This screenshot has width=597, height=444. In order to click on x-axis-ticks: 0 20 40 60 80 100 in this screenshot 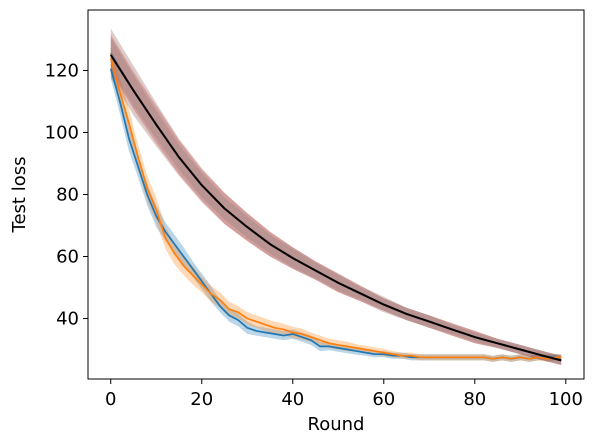, I will do `click(344, 394)`.